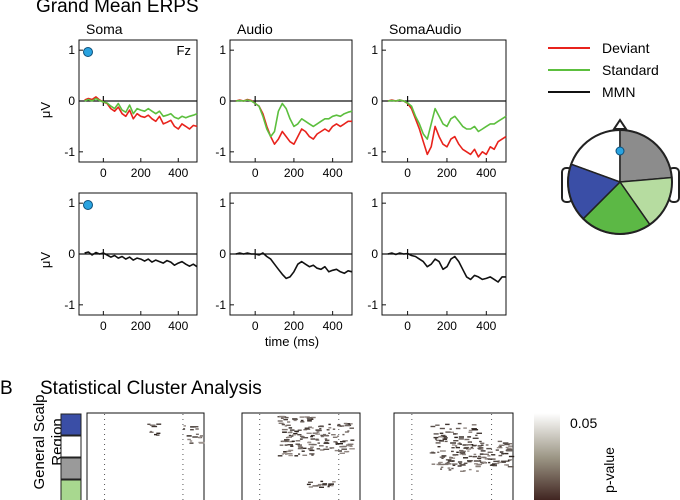 The height and width of the screenshot is (500, 680). I want to click on erp-panel-somaaudio-bottom: 1 0 -1 0 200 400, so click(437, 262).